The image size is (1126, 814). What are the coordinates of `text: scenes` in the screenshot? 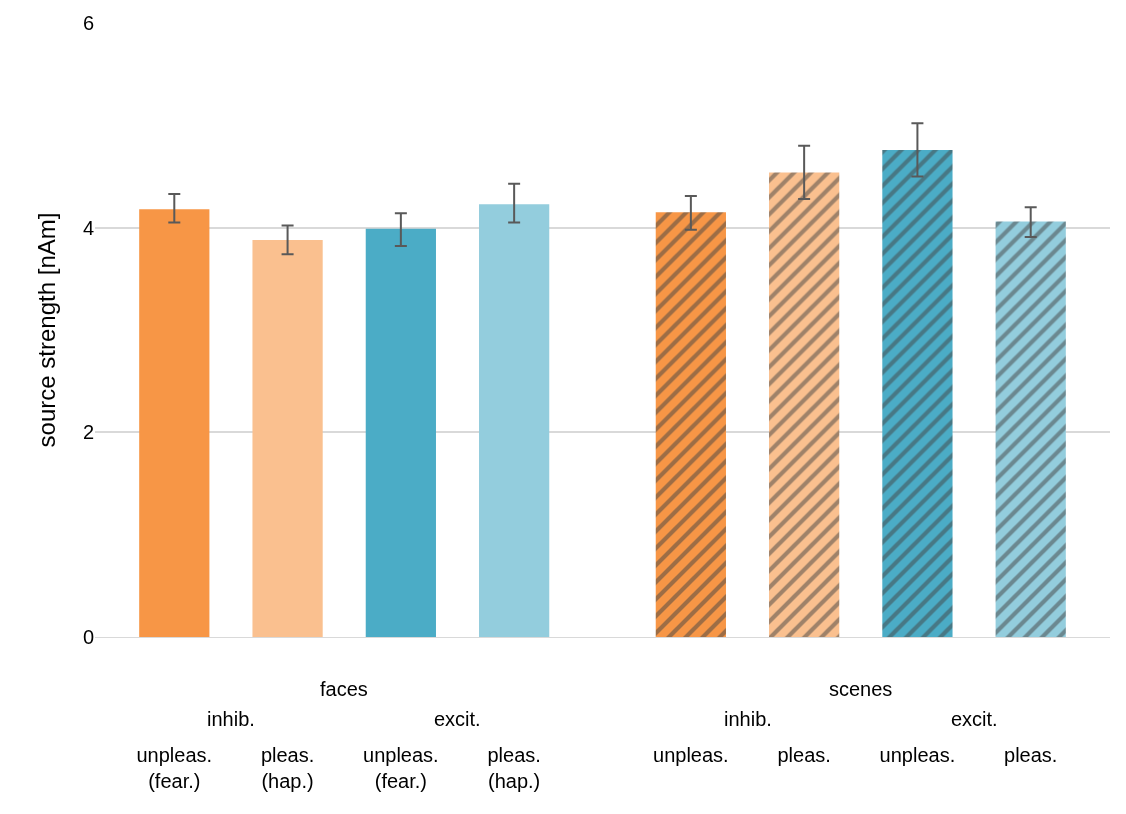 It's located at (861, 689).